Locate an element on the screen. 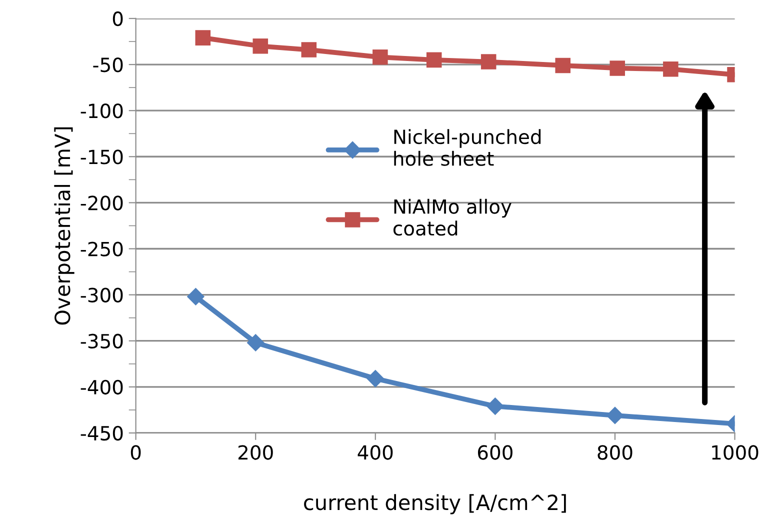  x-tick-label: 800 is located at coordinates (615, 452).